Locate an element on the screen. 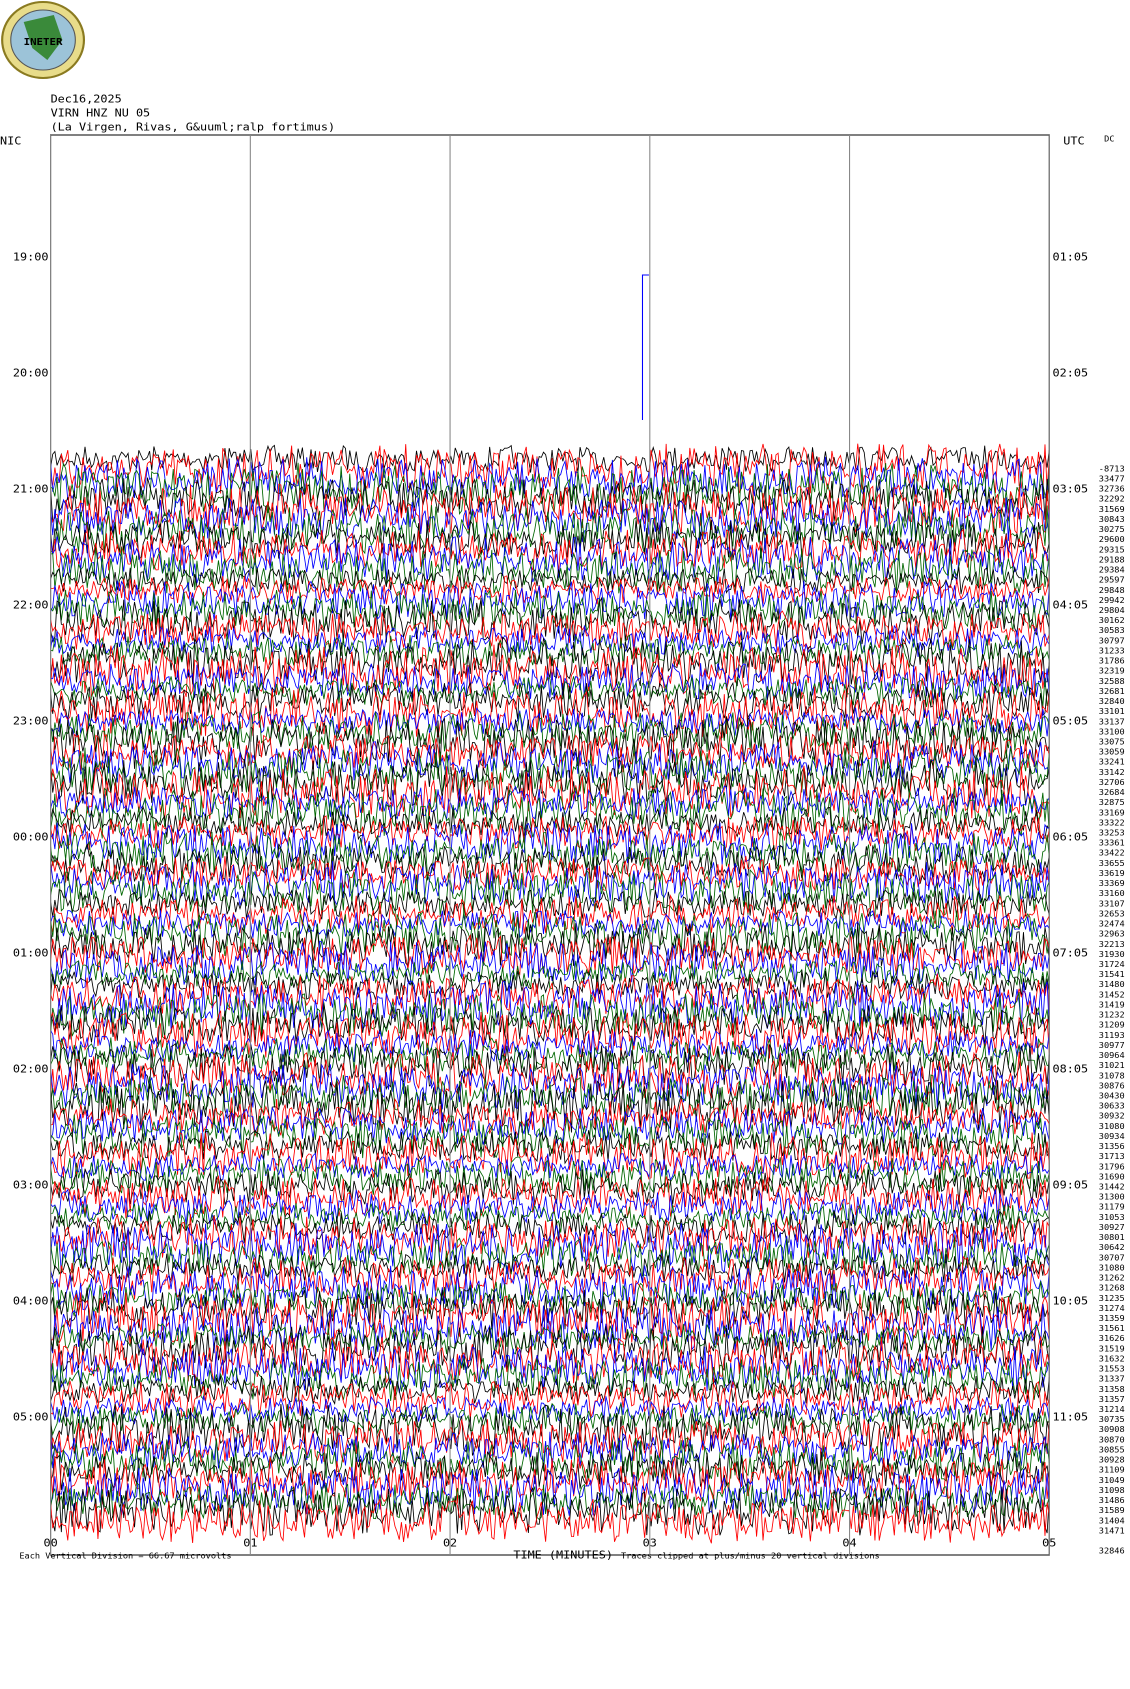 The height and width of the screenshot is (1689, 1130). dc-value: 29804 is located at coordinates (1112, 610).